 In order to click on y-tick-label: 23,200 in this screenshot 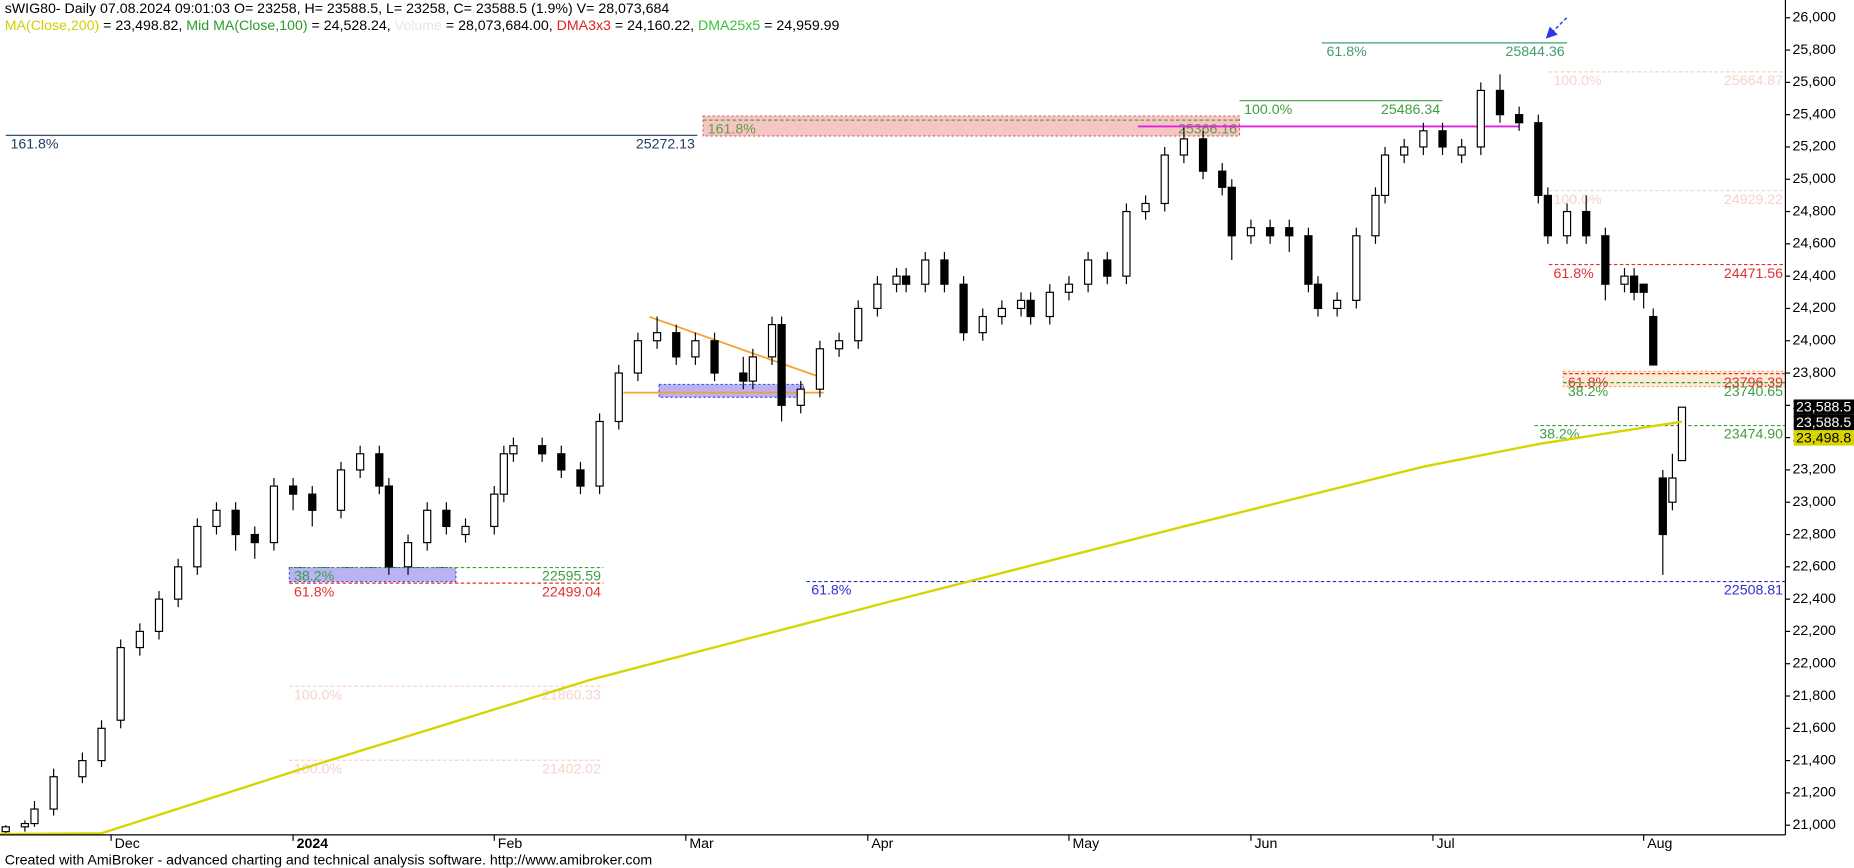, I will do `click(1814, 470)`.